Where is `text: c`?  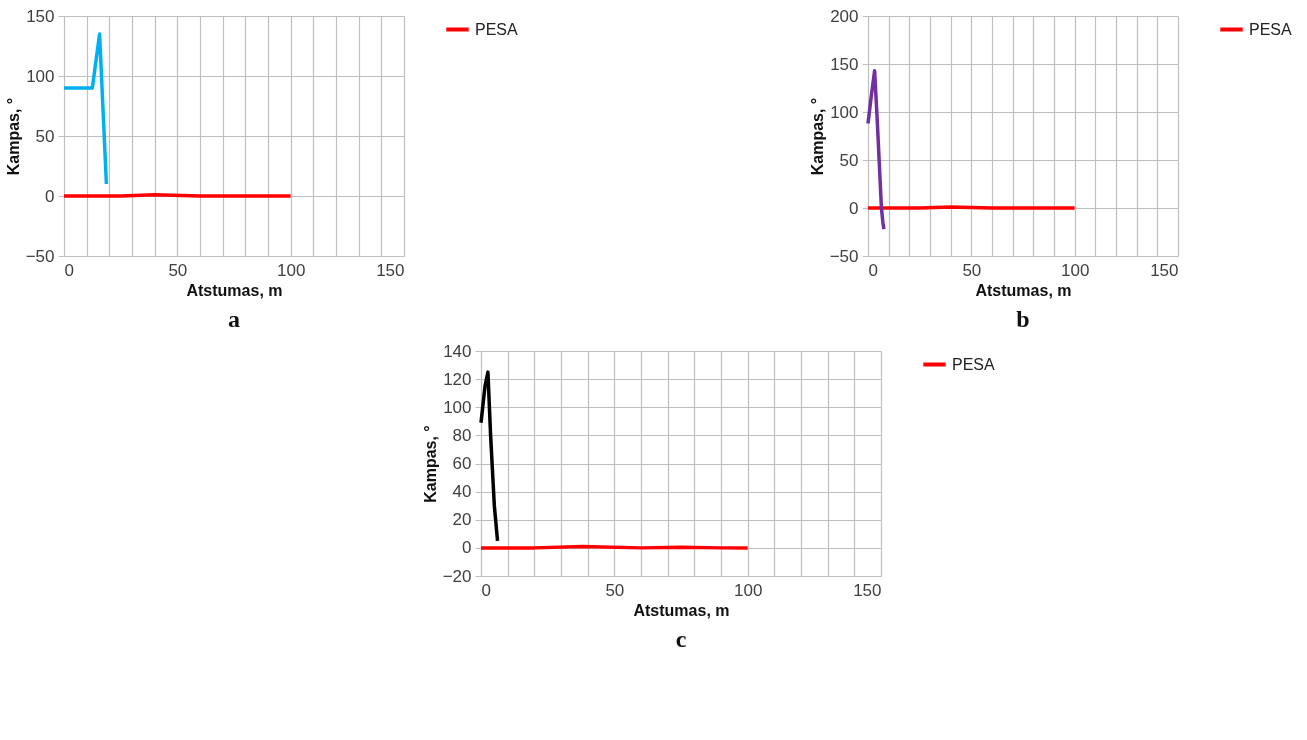
text: c is located at coordinates (681, 639).